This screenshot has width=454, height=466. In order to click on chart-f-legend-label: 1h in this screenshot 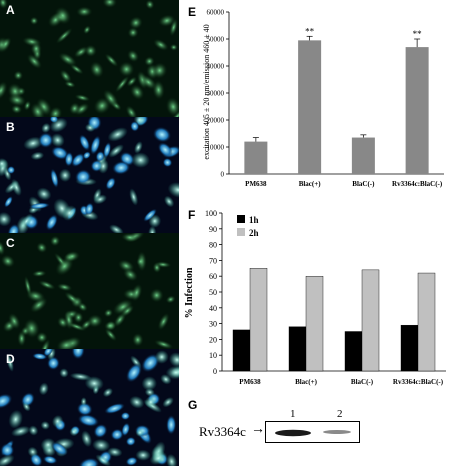, I will do `click(254, 220)`.